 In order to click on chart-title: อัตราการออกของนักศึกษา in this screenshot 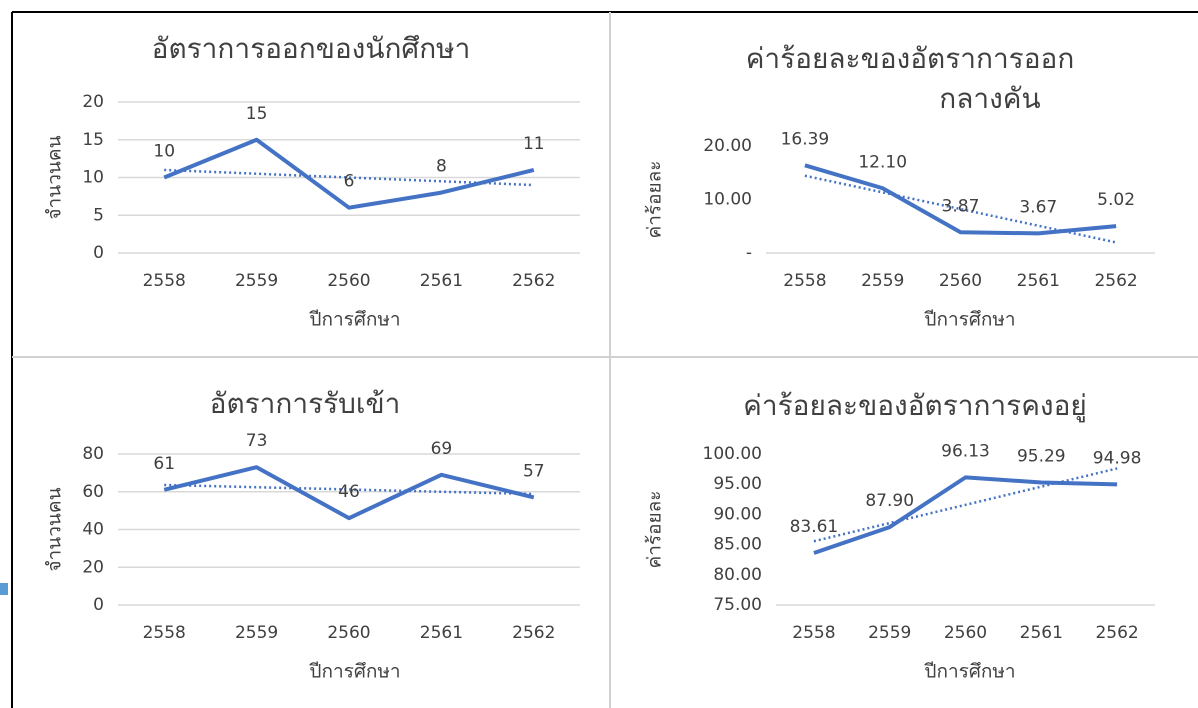, I will do `click(311, 48)`.